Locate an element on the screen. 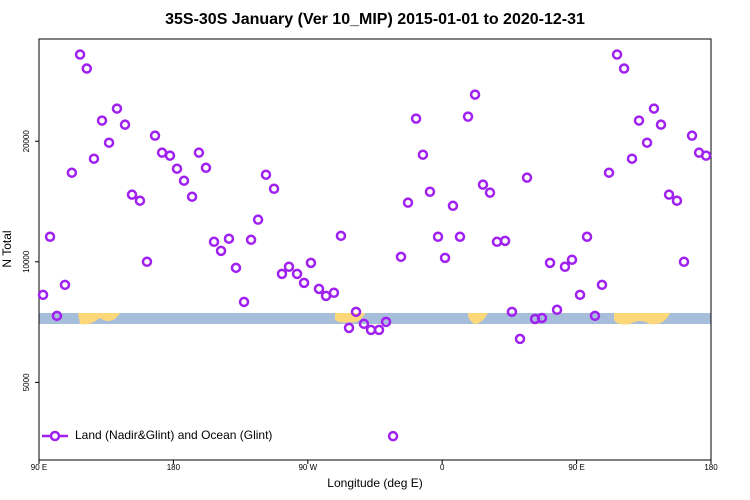  y-tick-label: 10000 is located at coordinates (26, 261).